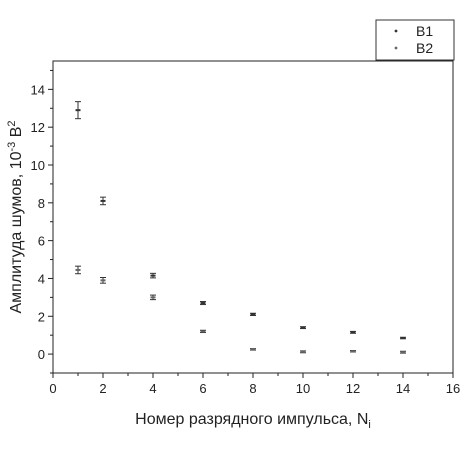 The width and height of the screenshot is (467, 452). I want to click on legend-label-b2: B2, so click(424, 48).